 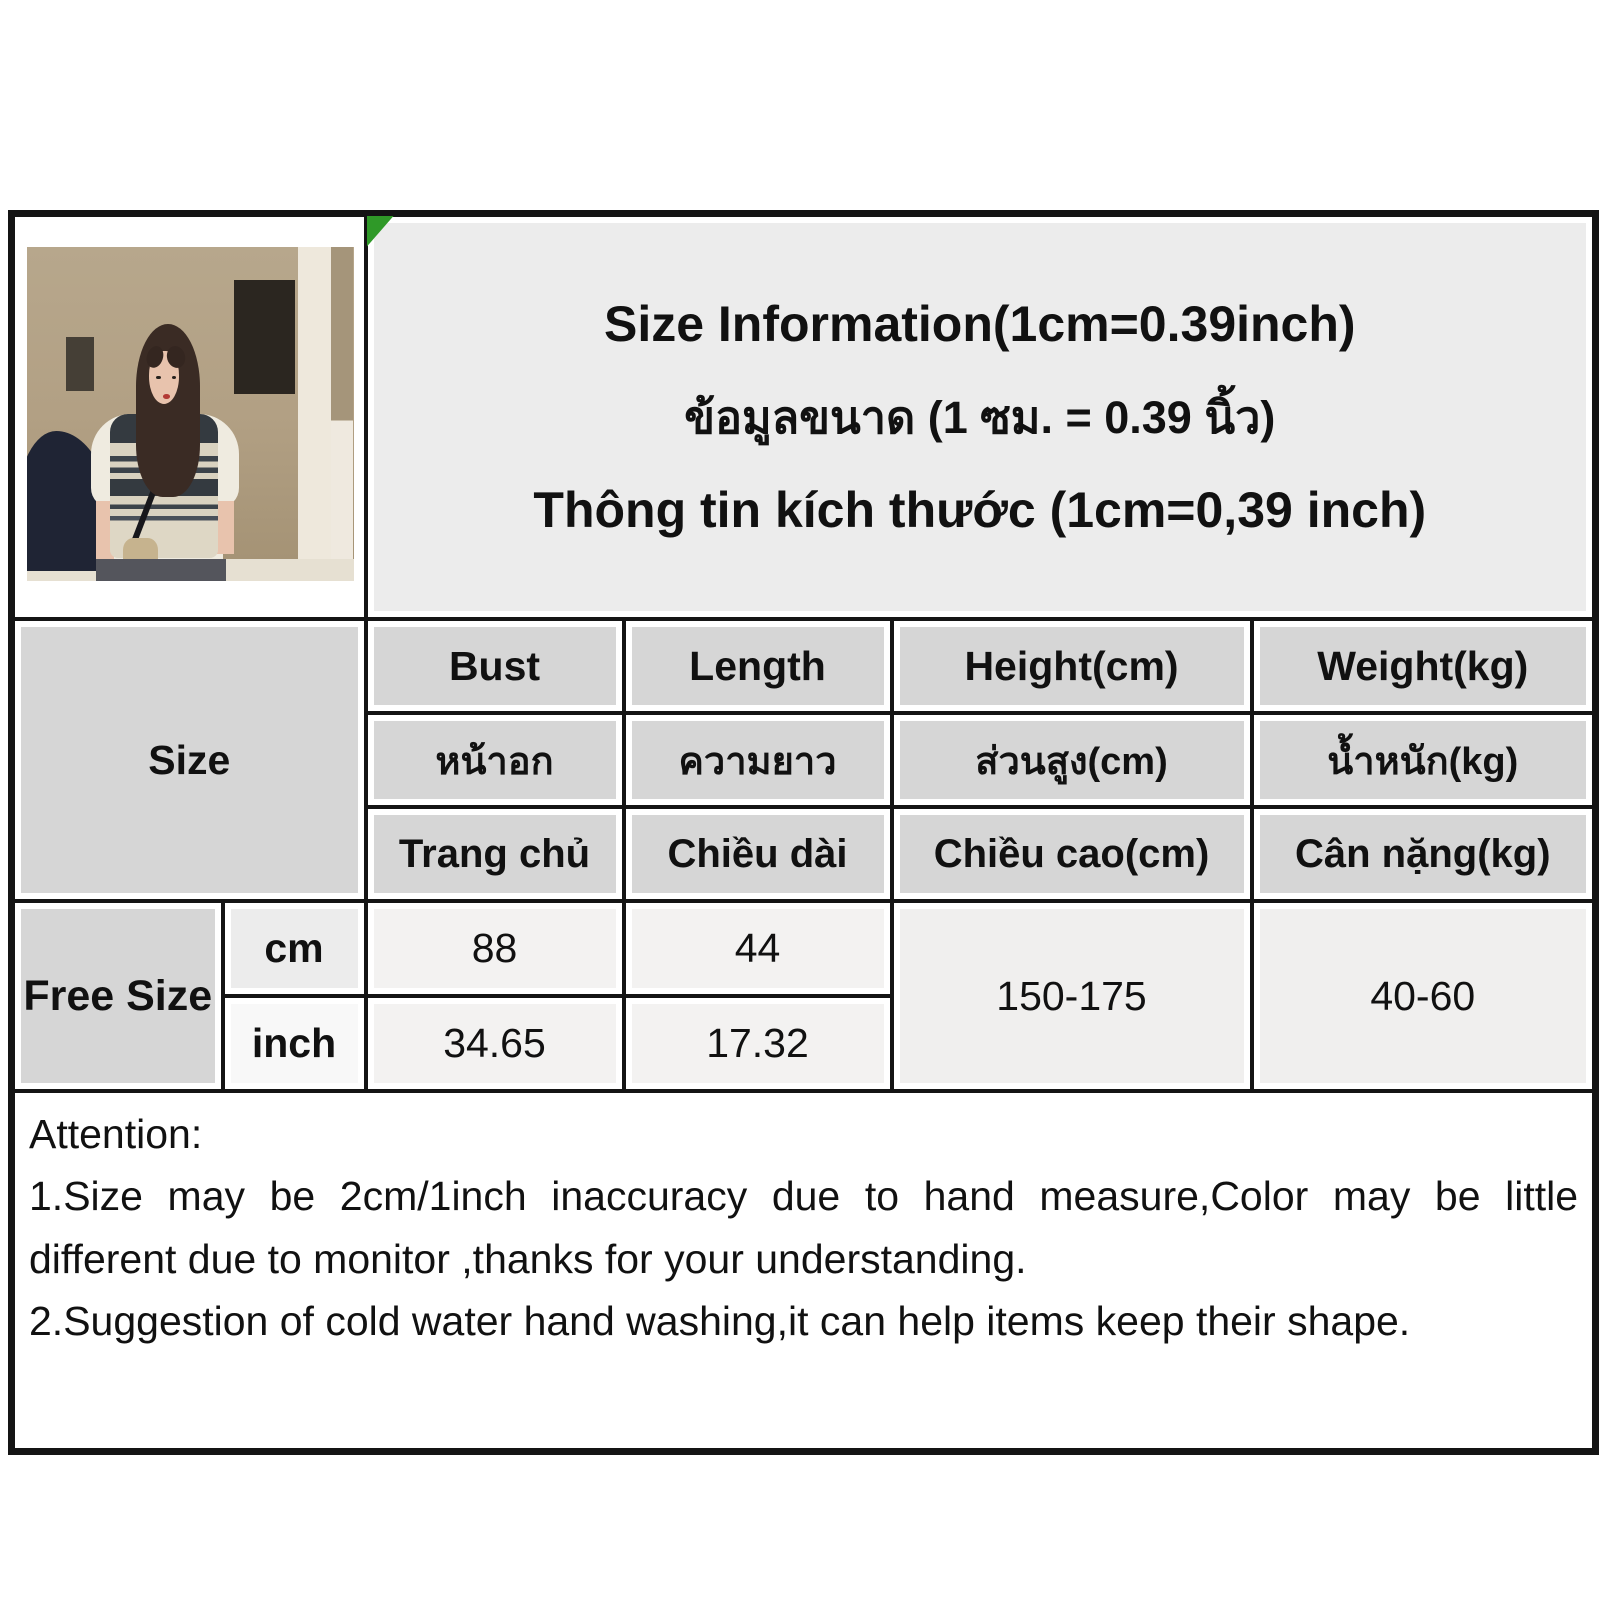 I want to click on header-length-en-label: Length, so click(x=757, y=666).